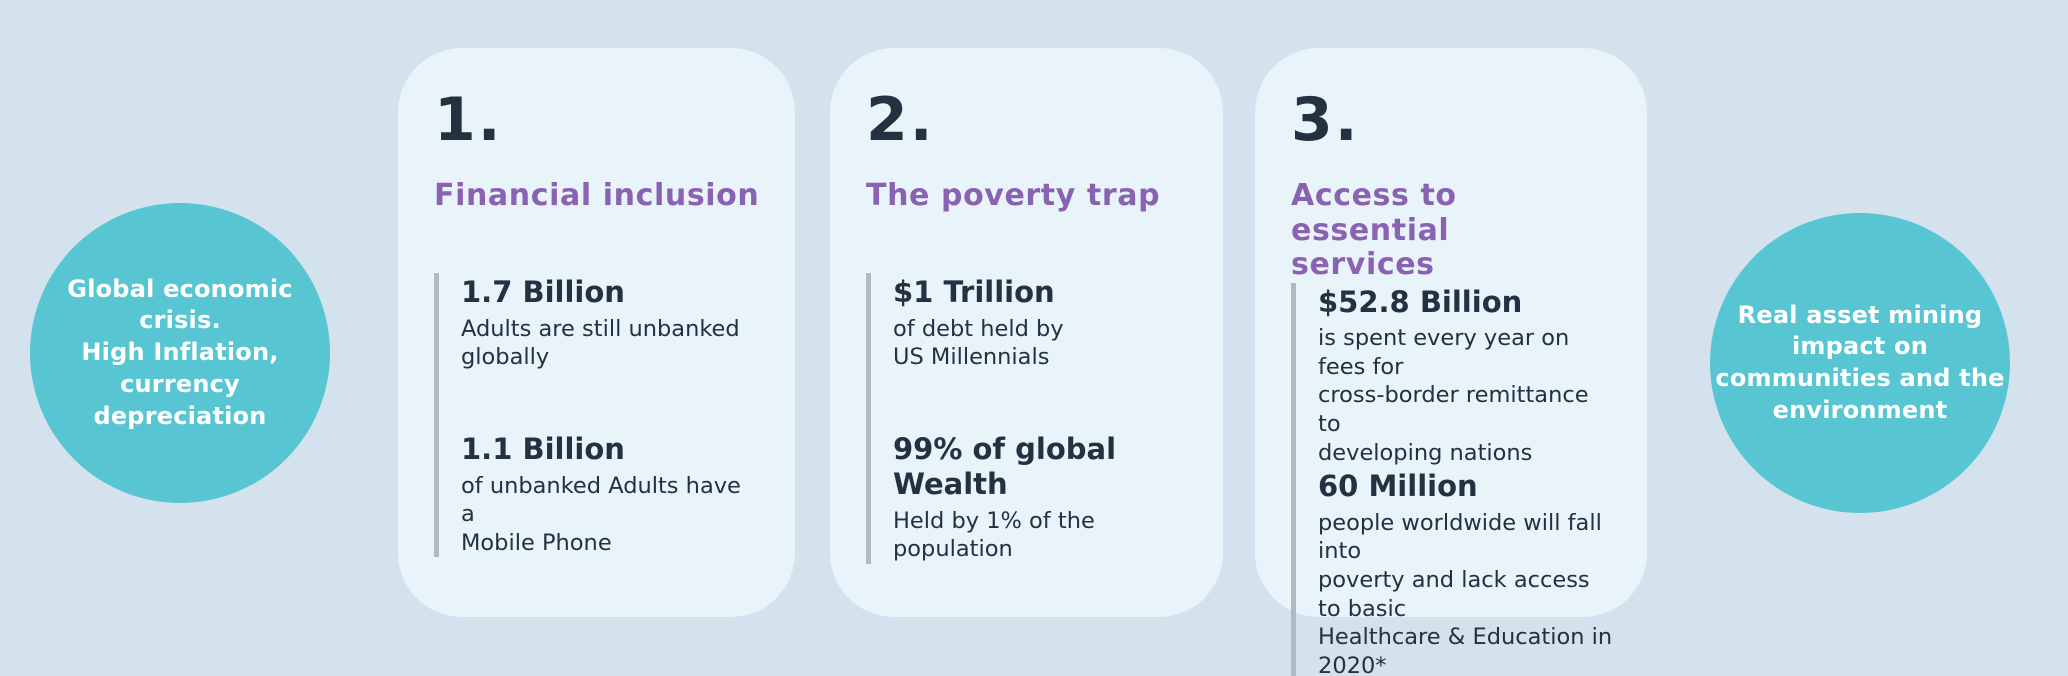  What do you see at coordinates (543, 449) in the screenshot?
I see `stat-value: 1.1 Billion` at bounding box center [543, 449].